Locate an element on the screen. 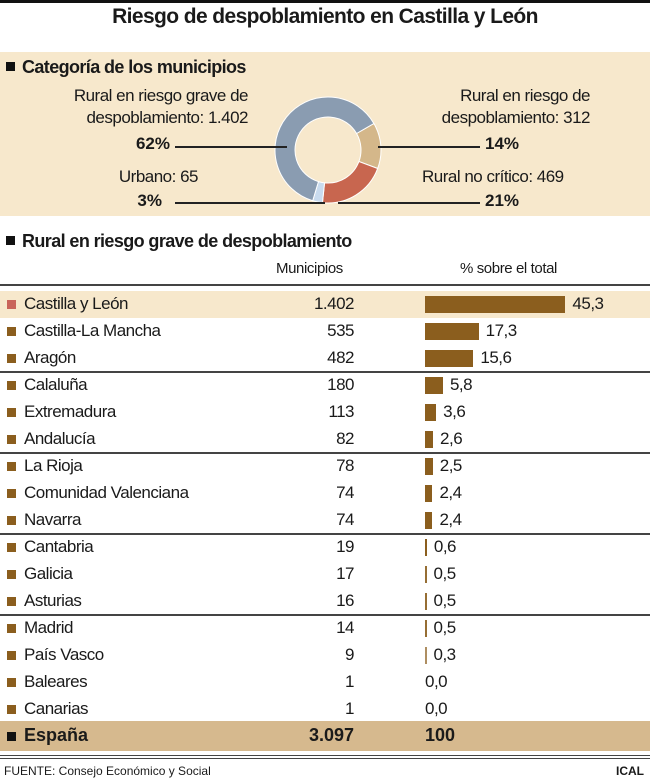 The width and height of the screenshot is (650, 783). total-municipios: 3.097 is located at coordinates (331, 735).